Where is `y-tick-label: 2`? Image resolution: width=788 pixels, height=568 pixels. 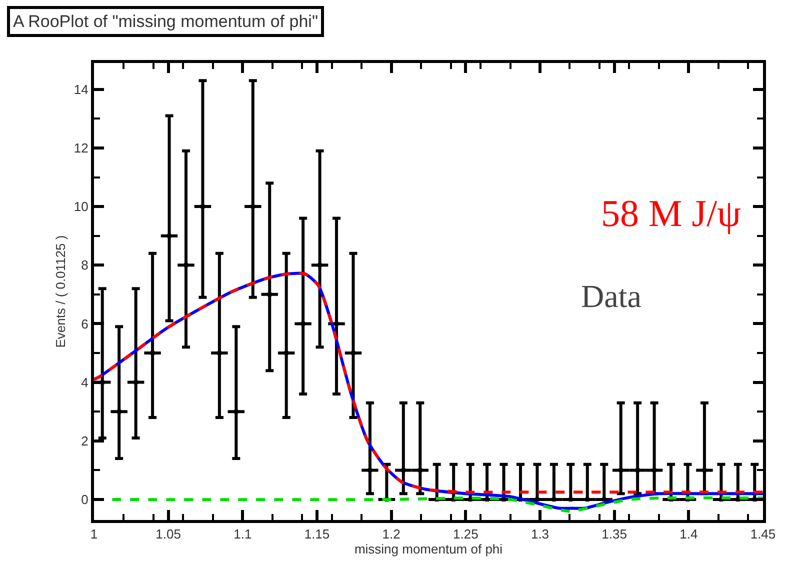 y-tick-label: 2 is located at coordinates (84, 440).